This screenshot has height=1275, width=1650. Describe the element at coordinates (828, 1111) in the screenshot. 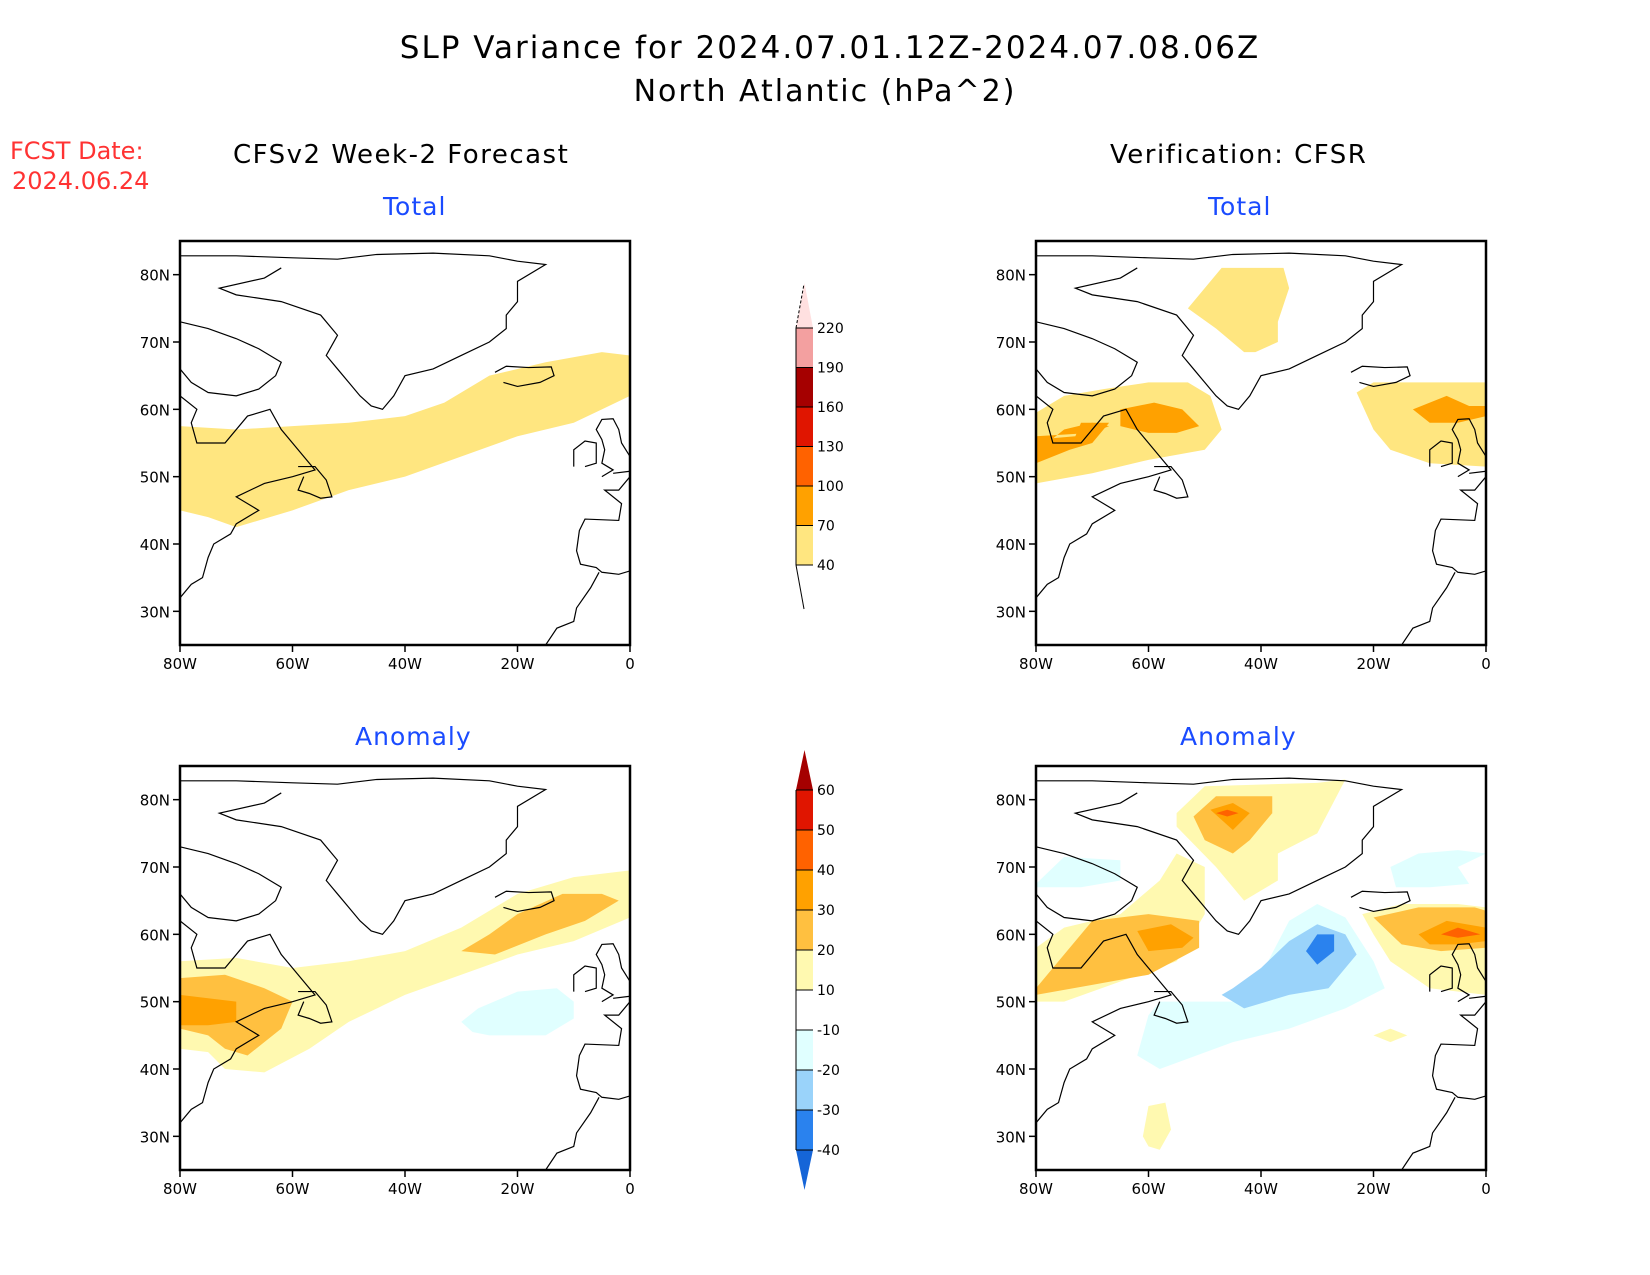

I see `colorbar-label: -30` at that location.